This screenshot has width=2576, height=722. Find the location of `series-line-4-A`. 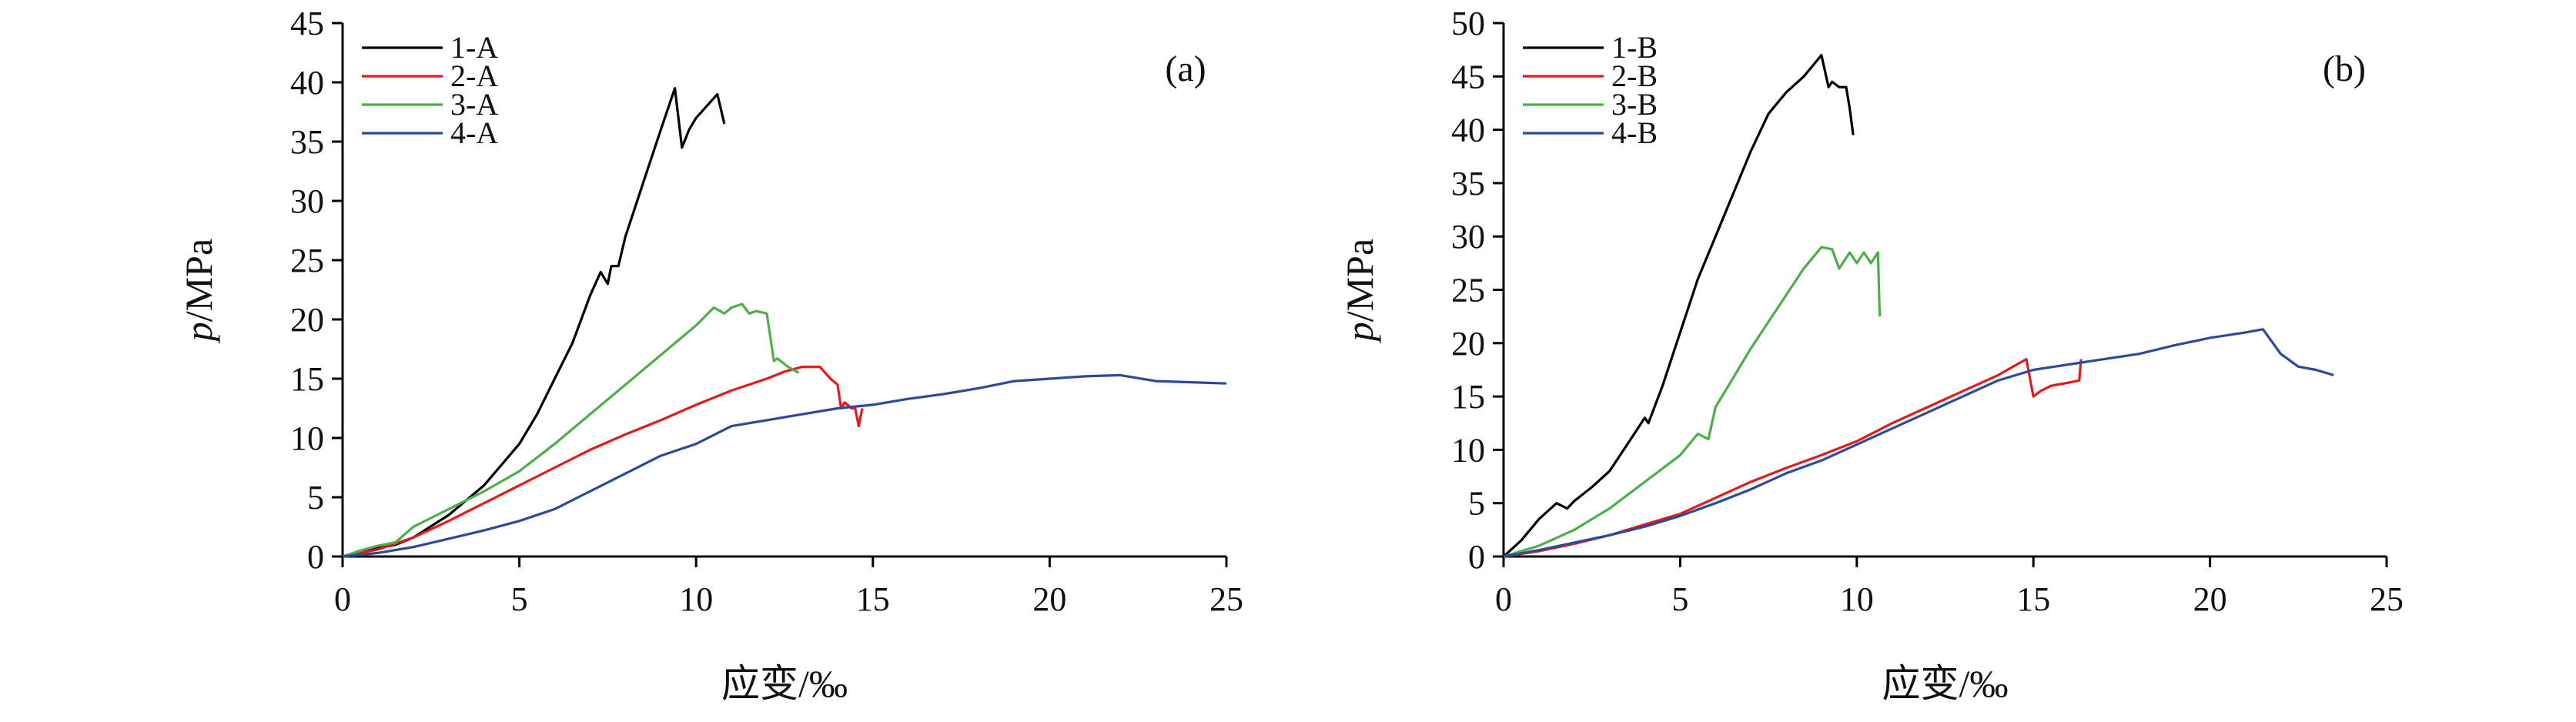

series-line-4-A is located at coordinates (785, 465).